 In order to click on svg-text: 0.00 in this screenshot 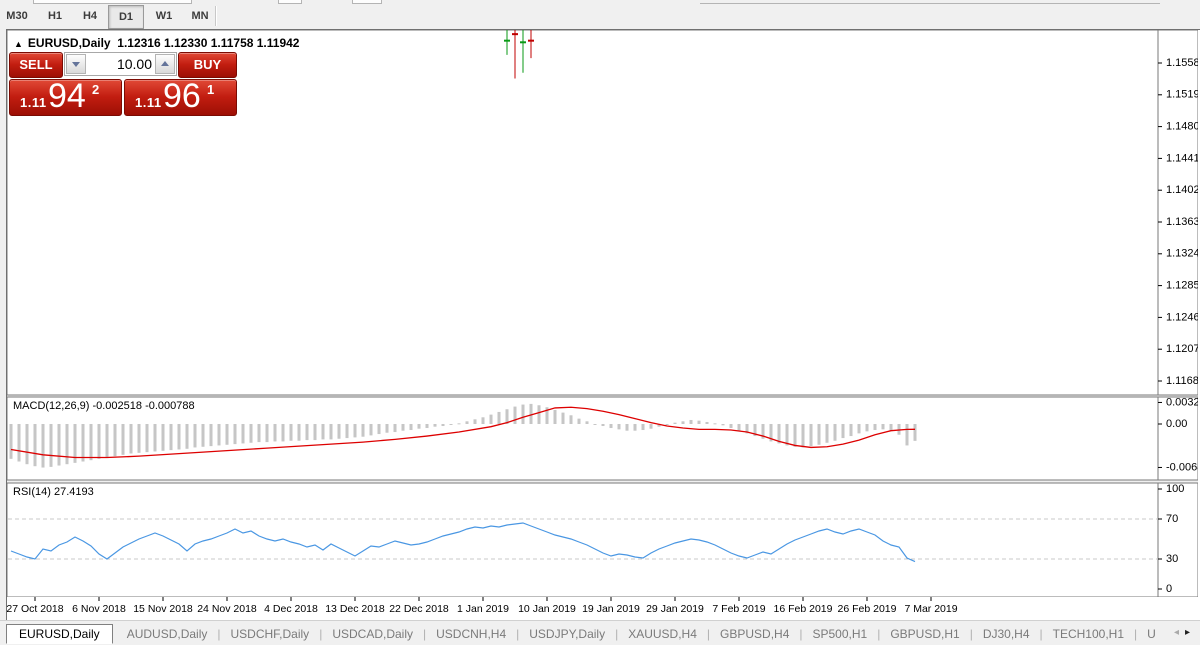, I will do `click(1176, 424)`.